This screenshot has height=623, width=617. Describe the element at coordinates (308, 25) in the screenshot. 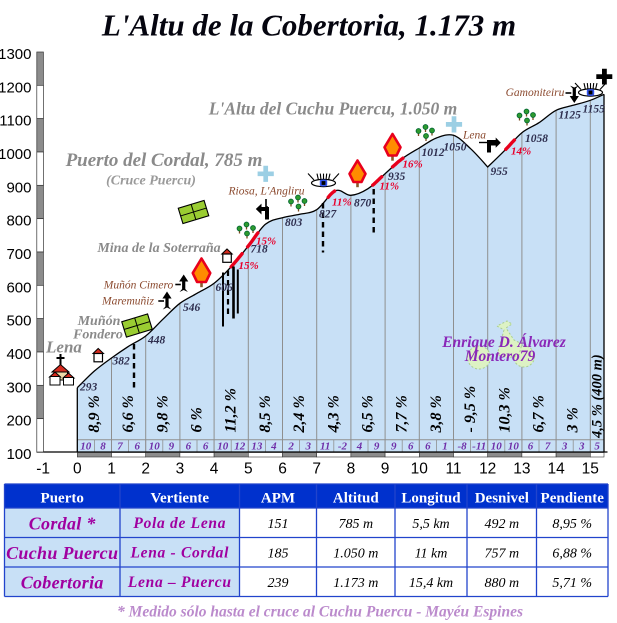

I see `svg-text:L'Altu de la Cobertoria, 1.173: L'Altu de la Cobertoria, 1.173 m` at that location.